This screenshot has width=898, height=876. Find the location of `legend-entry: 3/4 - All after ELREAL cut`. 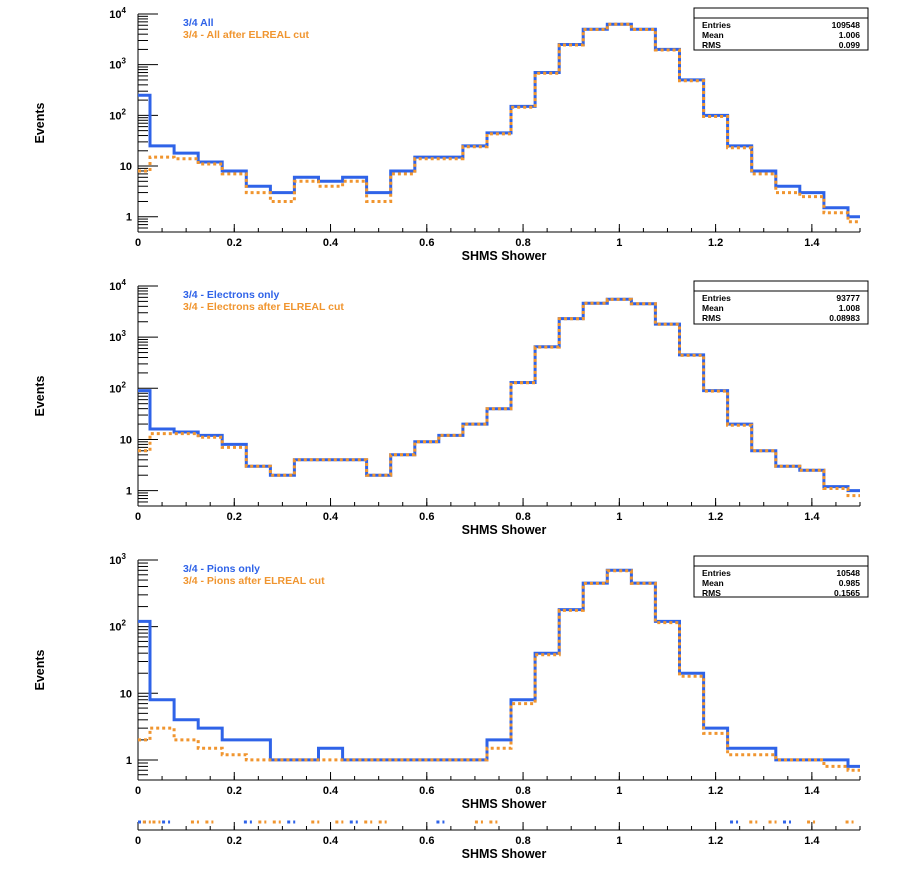

legend-entry: 3/4 - All after ELREAL cut is located at coordinates (246, 35).